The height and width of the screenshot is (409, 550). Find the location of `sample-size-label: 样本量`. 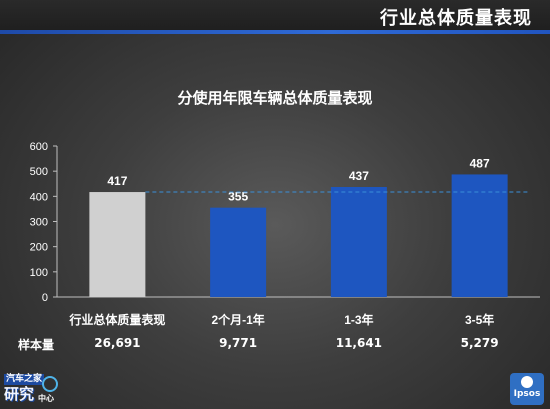

sample-size-label: 样本量 is located at coordinates (36, 345).